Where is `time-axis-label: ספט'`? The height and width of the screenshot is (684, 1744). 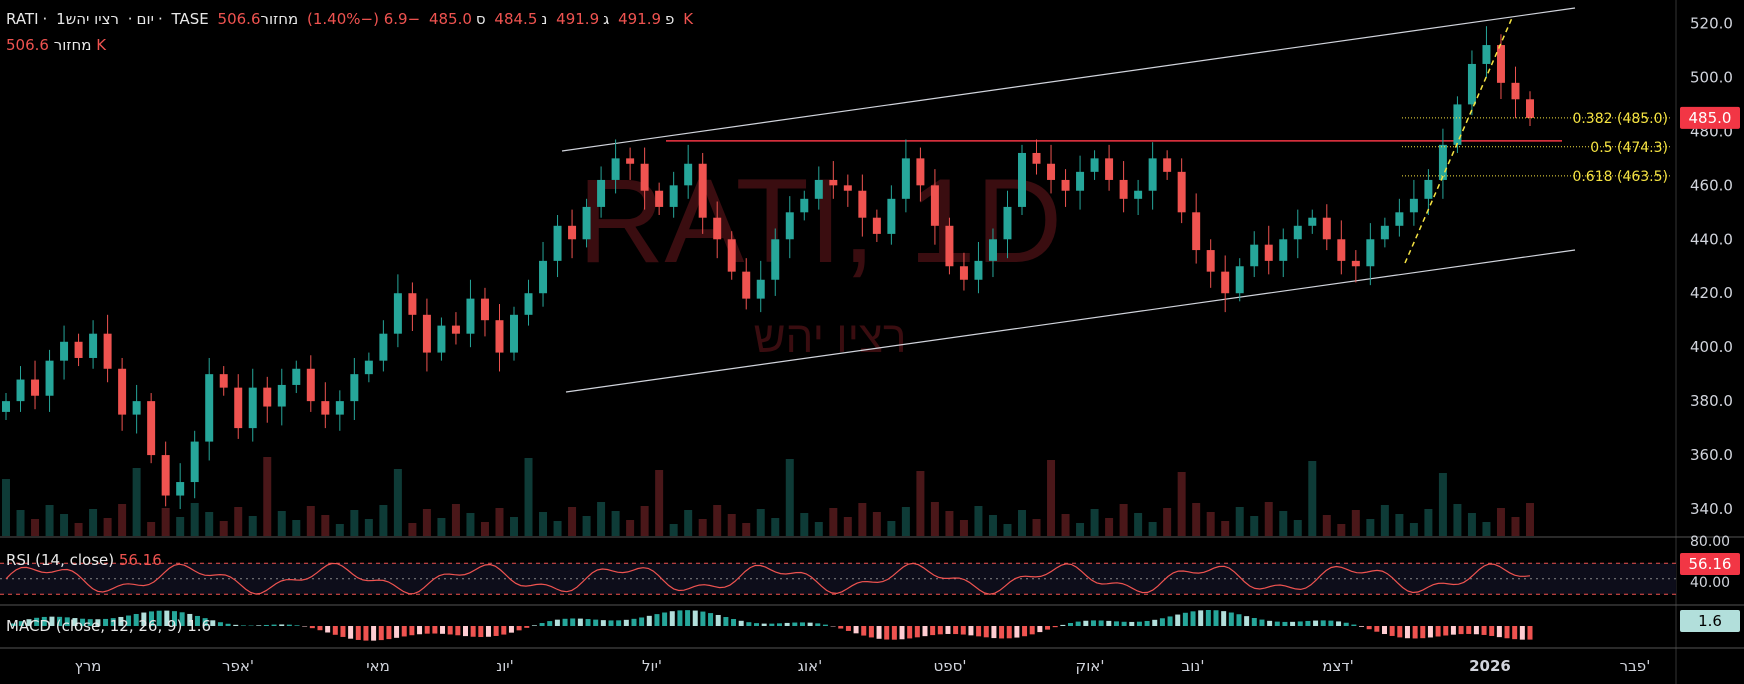 time-axis-label: ספט' is located at coordinates (950, 666).